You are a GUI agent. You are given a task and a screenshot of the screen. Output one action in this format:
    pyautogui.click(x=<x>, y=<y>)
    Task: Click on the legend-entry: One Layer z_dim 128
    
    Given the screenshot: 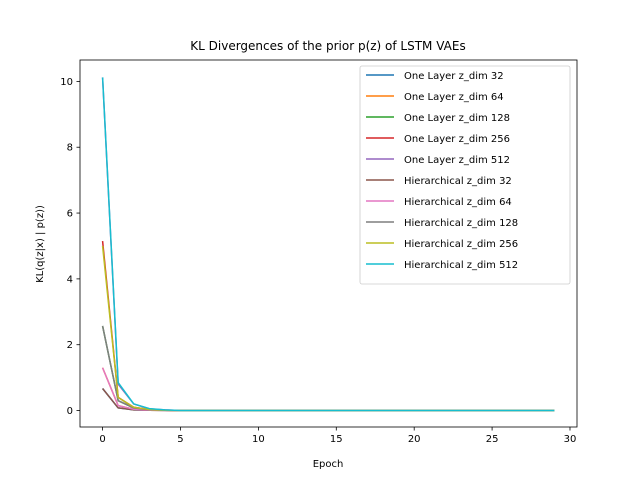 What is the action you would take?
    pyautogui.click(x=457, y=118)
    